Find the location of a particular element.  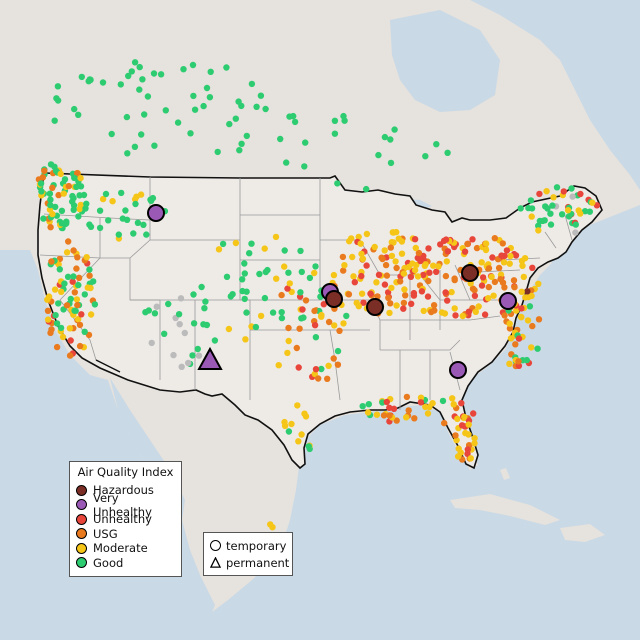

usg-swatch is located at coordinates (81, 534).